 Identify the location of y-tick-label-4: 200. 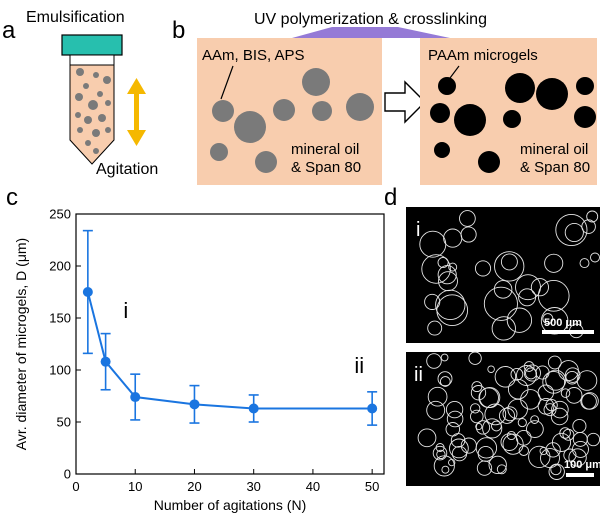
(60, 266).